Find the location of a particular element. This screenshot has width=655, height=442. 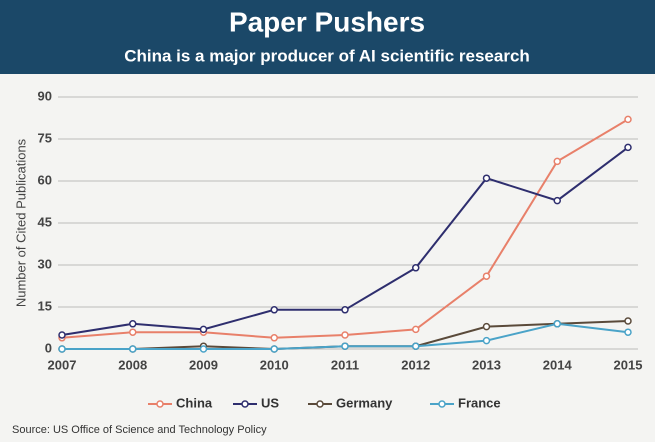

x-tick-label: 2008 is located at coordinates (132, 364).